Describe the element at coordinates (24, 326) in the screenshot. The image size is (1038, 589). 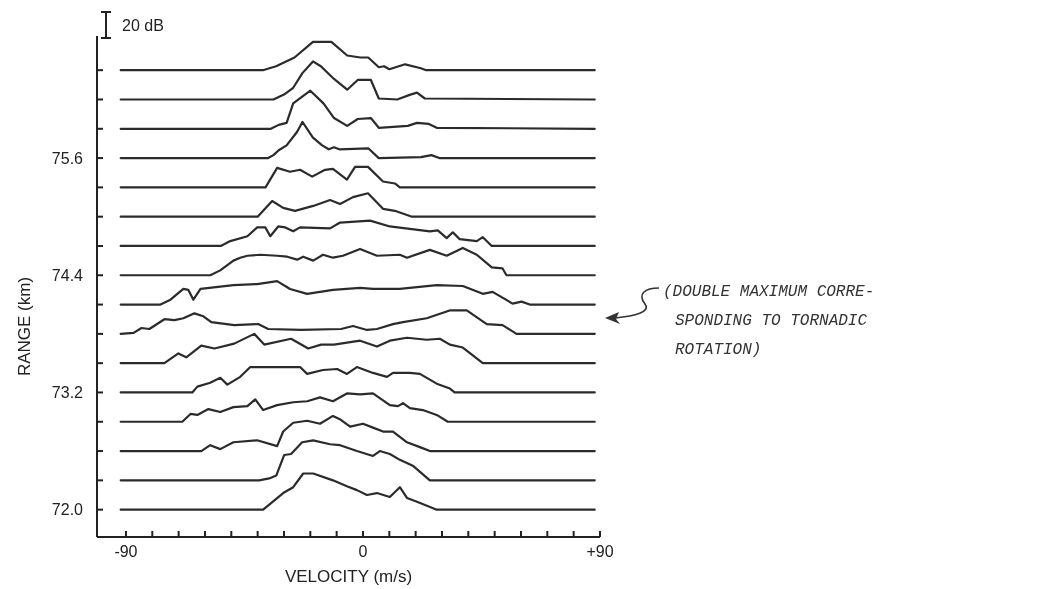
I see `y-axis-title: RANGE (km)` at that location.